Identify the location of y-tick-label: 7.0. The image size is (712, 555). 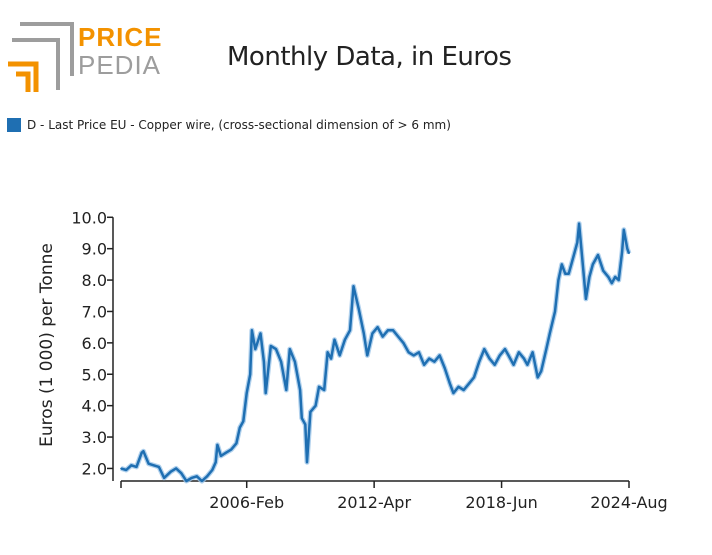
(94, 311).